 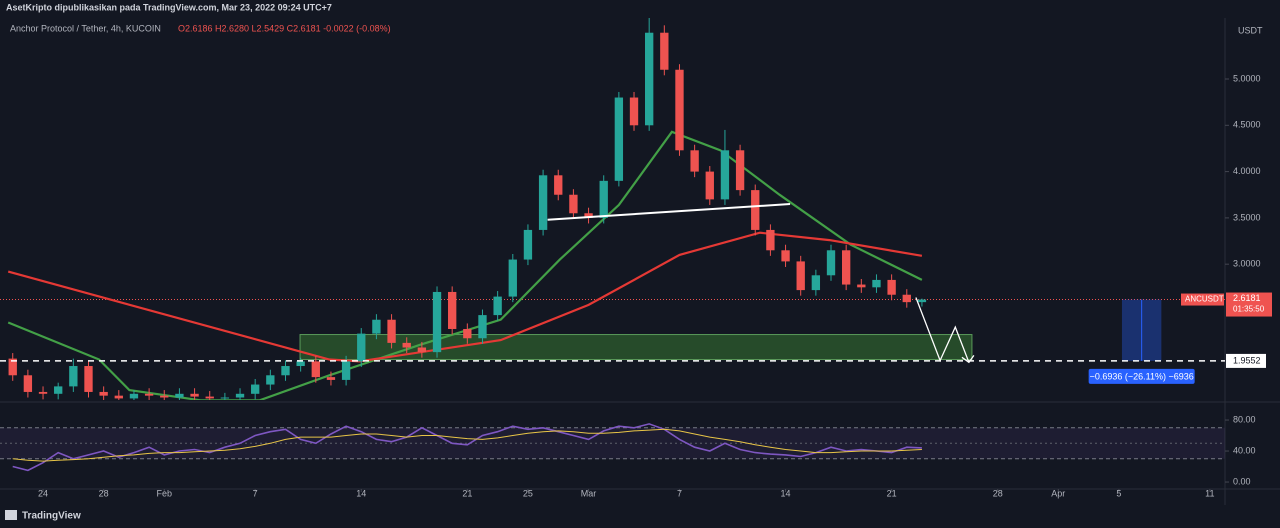 I want to click on y-tick-label: 5.0000, so click(x=1247, y=78).